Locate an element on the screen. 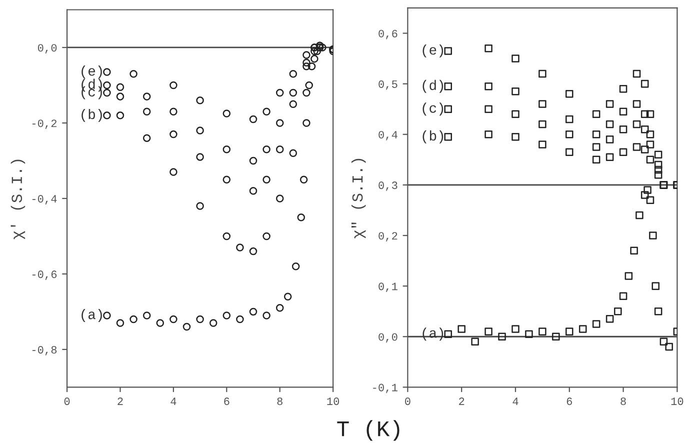  series-label: (c) is located at coordinates (433, 109).